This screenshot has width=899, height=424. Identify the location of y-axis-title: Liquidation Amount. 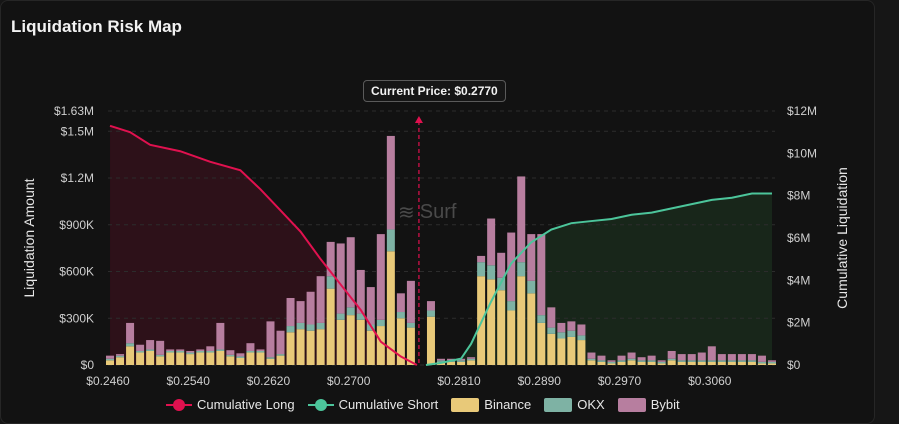
(29, 237).